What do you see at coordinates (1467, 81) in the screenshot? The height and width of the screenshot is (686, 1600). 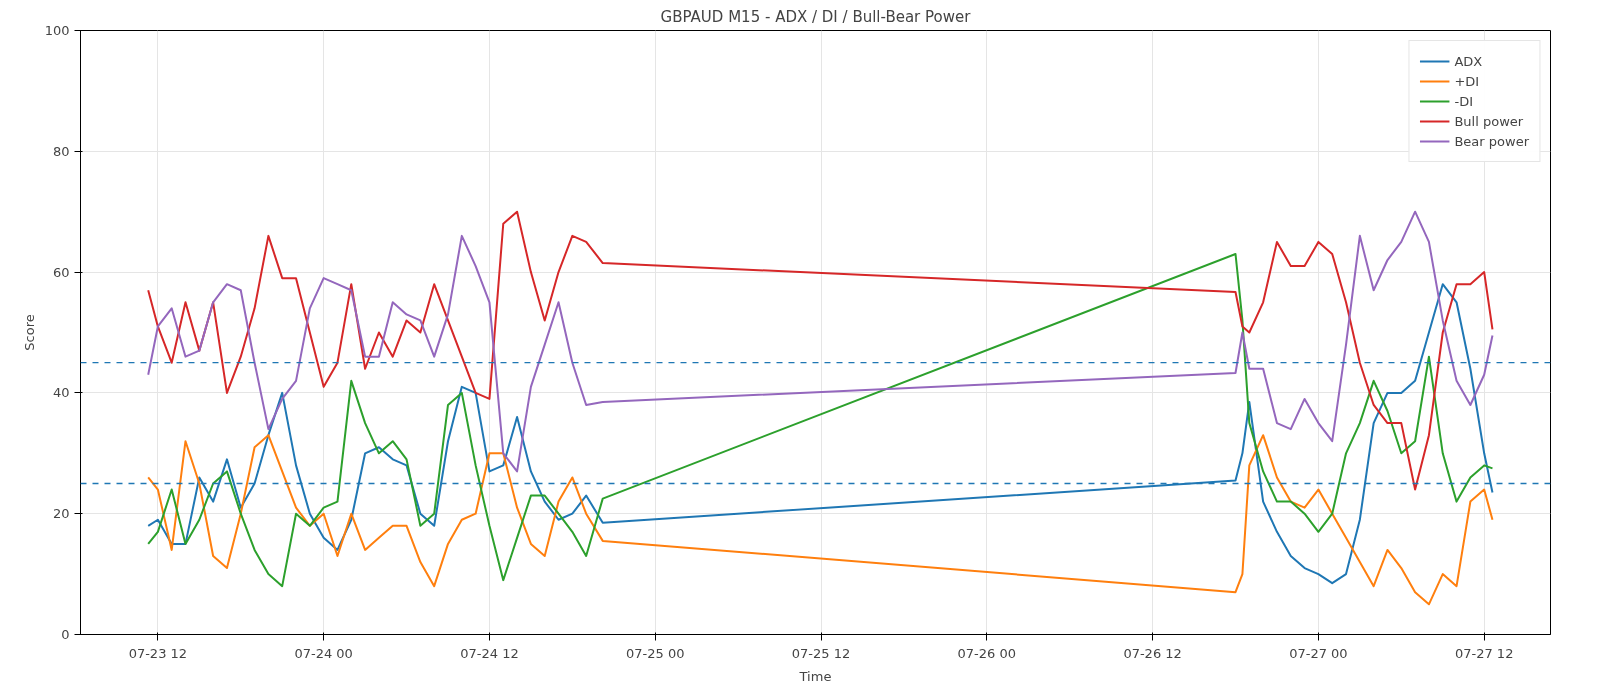 I see `legend-label: +DI` at bounding box center [1467, 81].